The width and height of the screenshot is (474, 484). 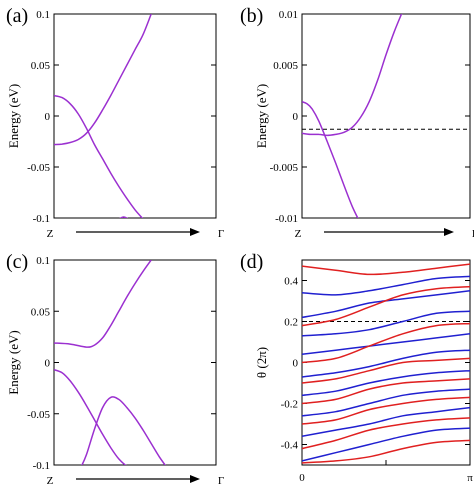 I want to click on y-tick-label: 0.2, so click(x=291, y=323).